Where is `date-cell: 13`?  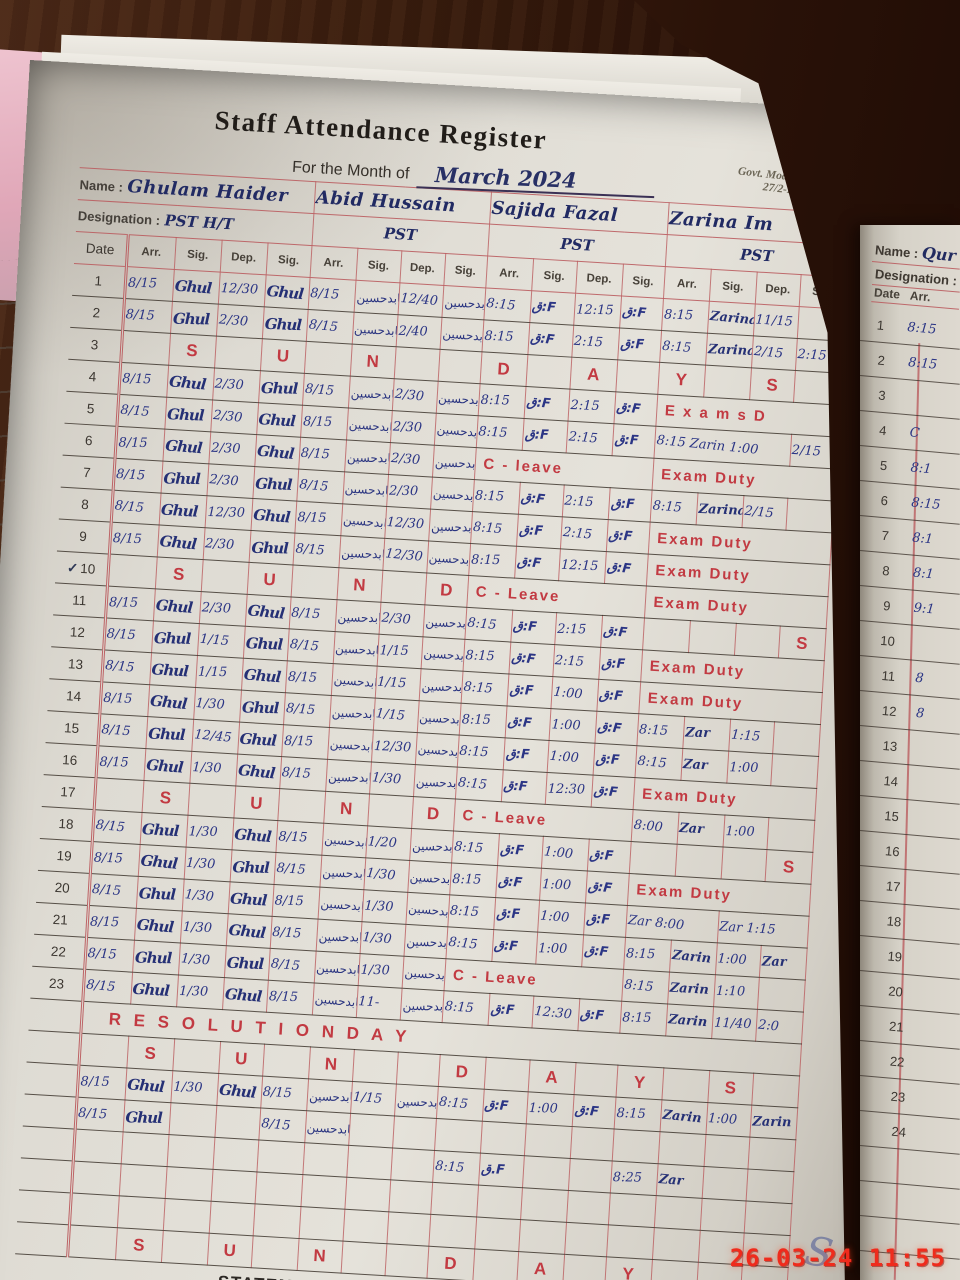 date-cell: 13 is located at coordinates (76, 664).